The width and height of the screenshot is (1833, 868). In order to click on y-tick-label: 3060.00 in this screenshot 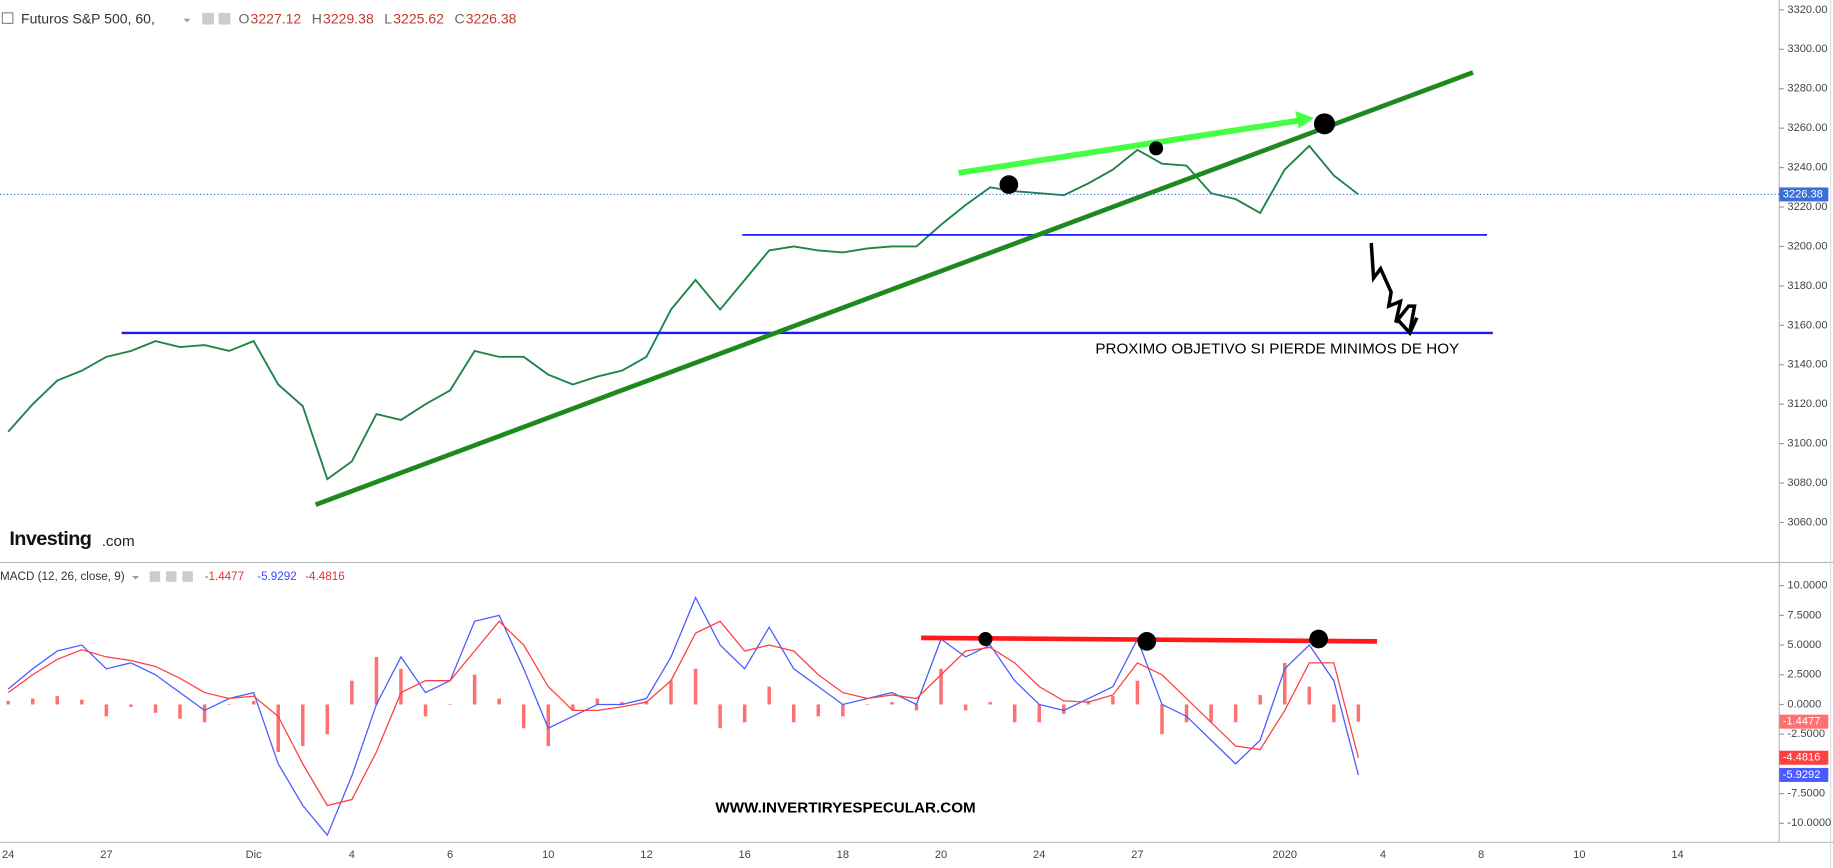, I will do `click(1807, 522)`.